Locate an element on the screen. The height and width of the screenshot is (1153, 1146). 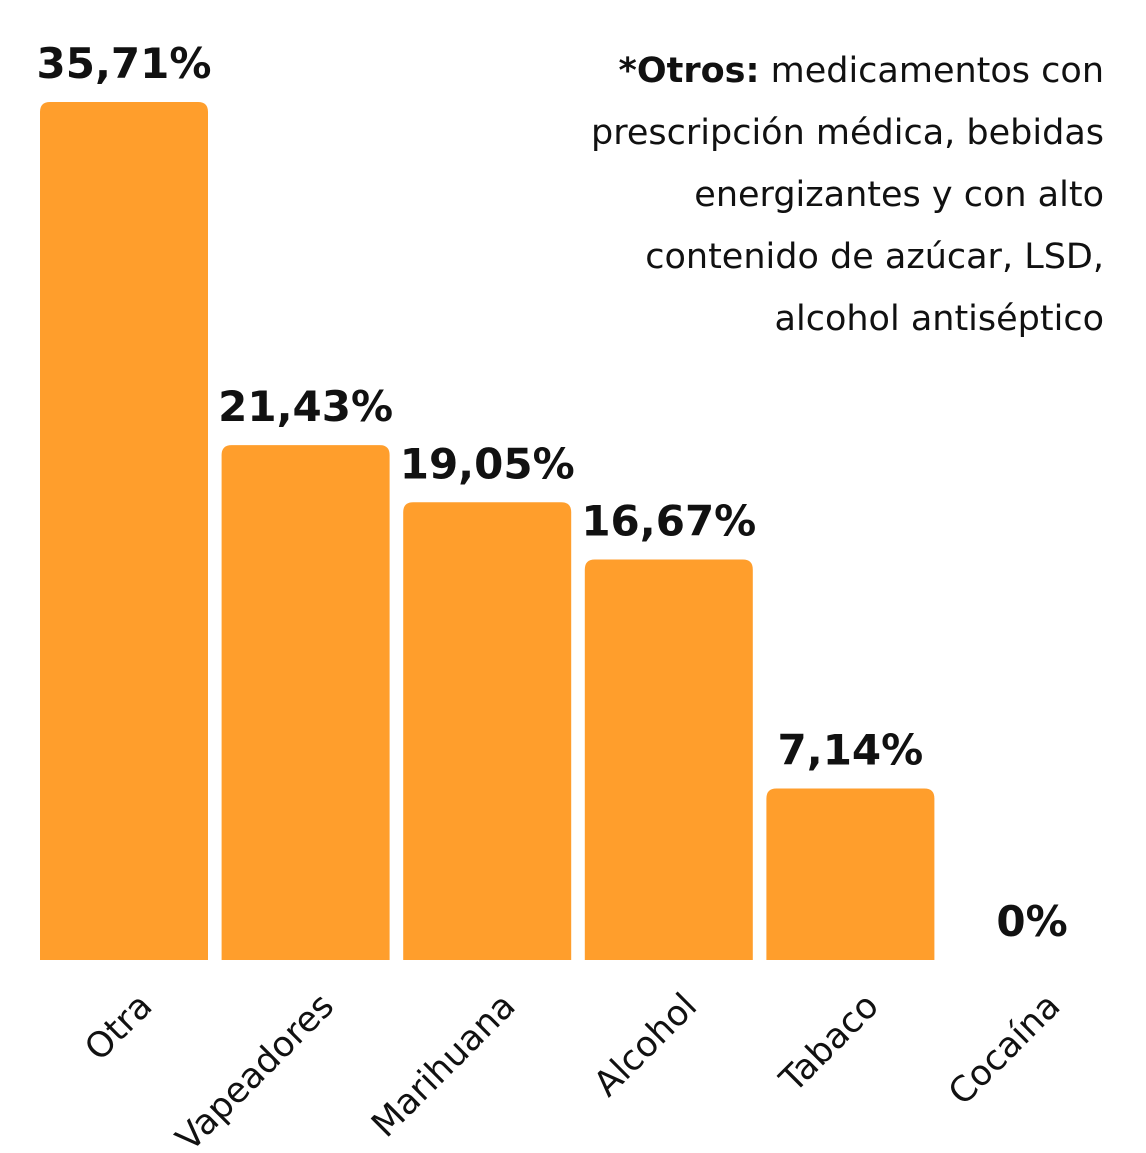
bar-alcohol is located at coordinates (668, 759).